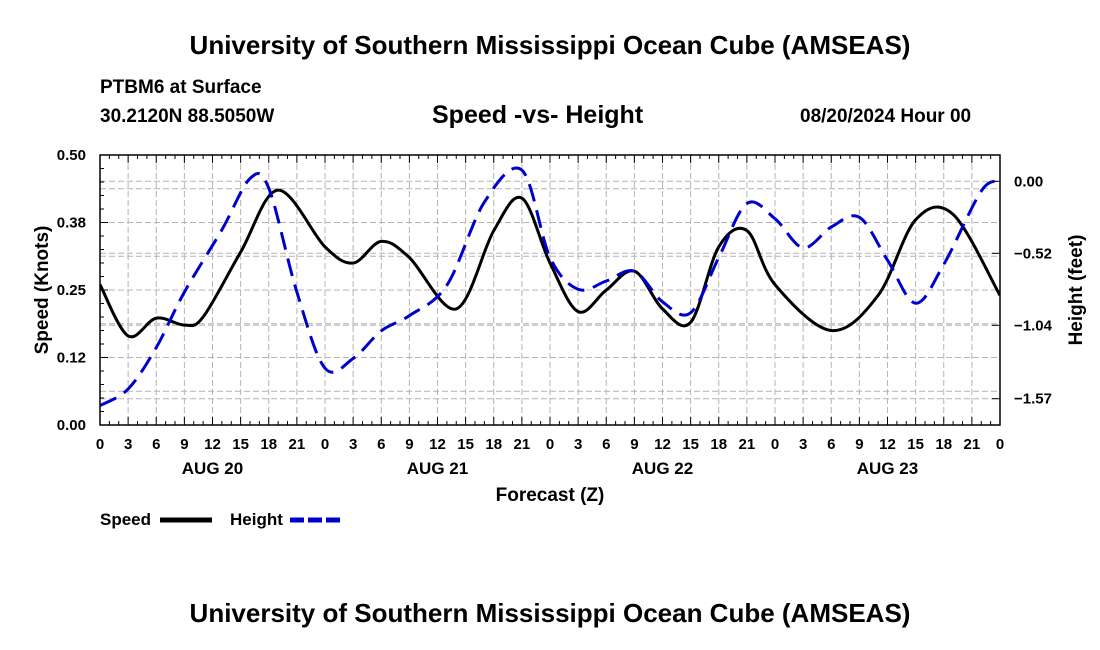 The height and width of the screenshot is (650, 1100). What do you see at coordinates (187, 116) in the screenshot?
I see `coordinates-label: 30.2120N 88.5050W` at bounding box center [187, 116].